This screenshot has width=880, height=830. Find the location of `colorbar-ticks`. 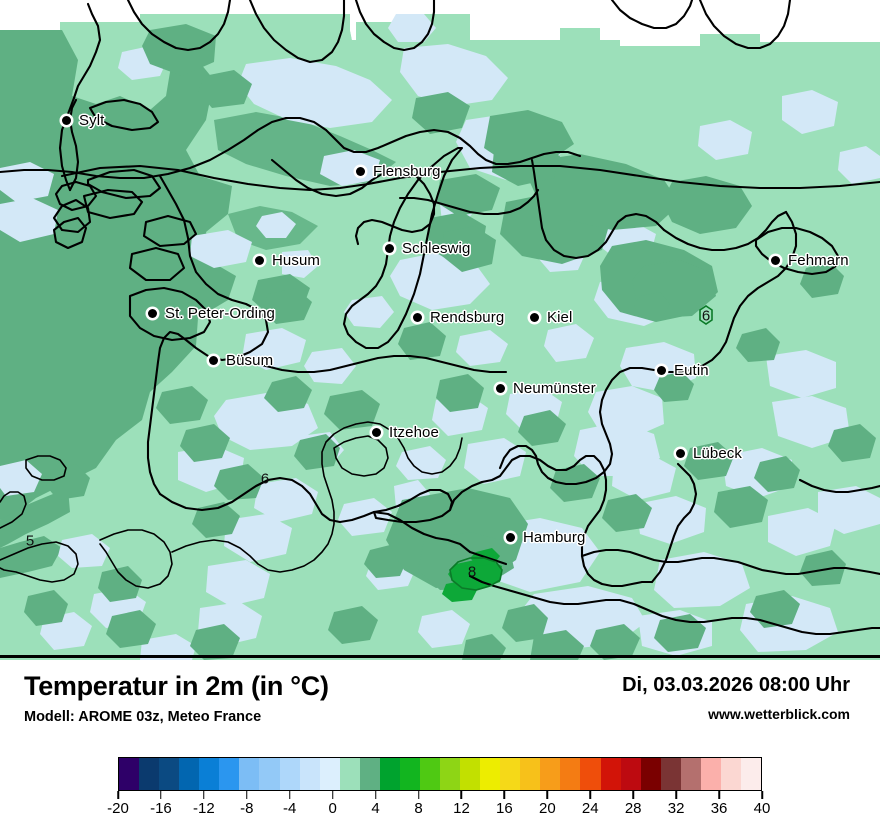

colorbar-ticks is located at coordinates (440, 795).